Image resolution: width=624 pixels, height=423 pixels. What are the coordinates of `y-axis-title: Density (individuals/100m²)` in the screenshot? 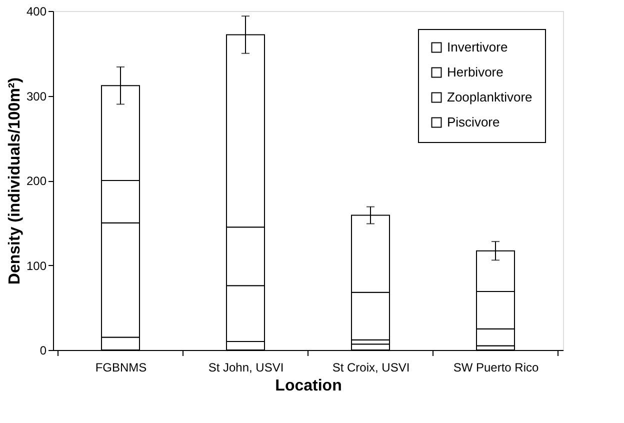 It's located at (15, 181).